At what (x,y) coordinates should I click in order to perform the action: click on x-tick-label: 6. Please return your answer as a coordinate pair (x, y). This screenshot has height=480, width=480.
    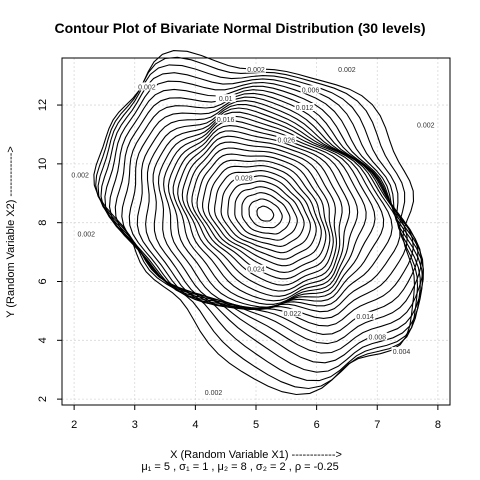
    Looking at the image, I should click on (317, 425).